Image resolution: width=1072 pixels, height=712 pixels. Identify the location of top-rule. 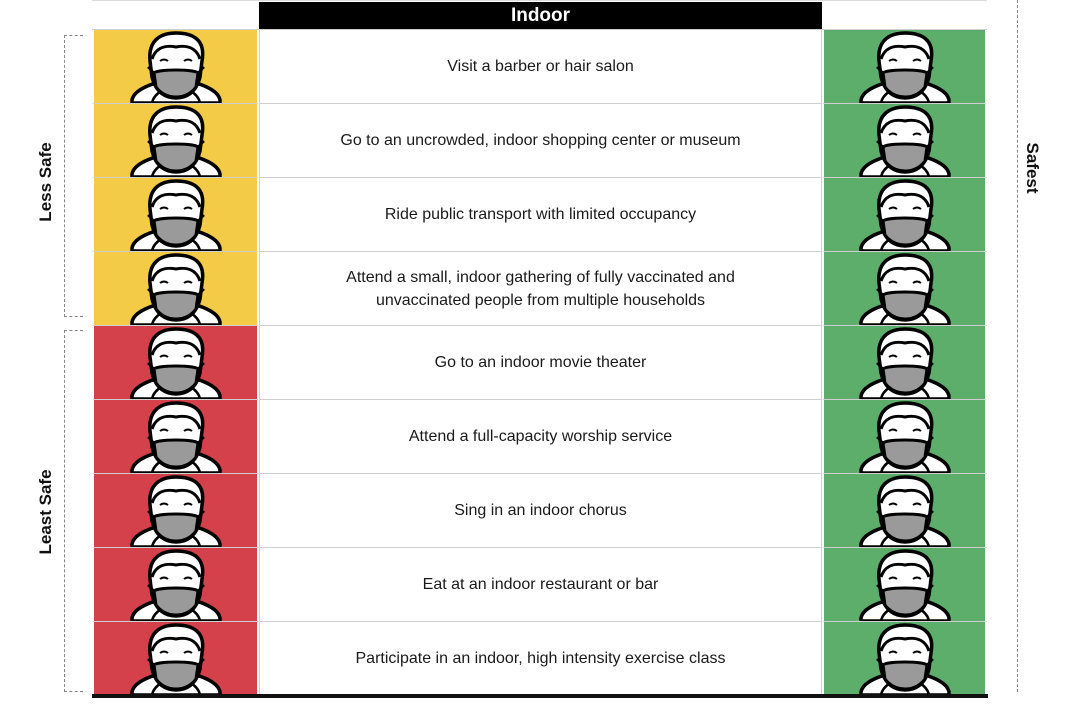
(539, 0).